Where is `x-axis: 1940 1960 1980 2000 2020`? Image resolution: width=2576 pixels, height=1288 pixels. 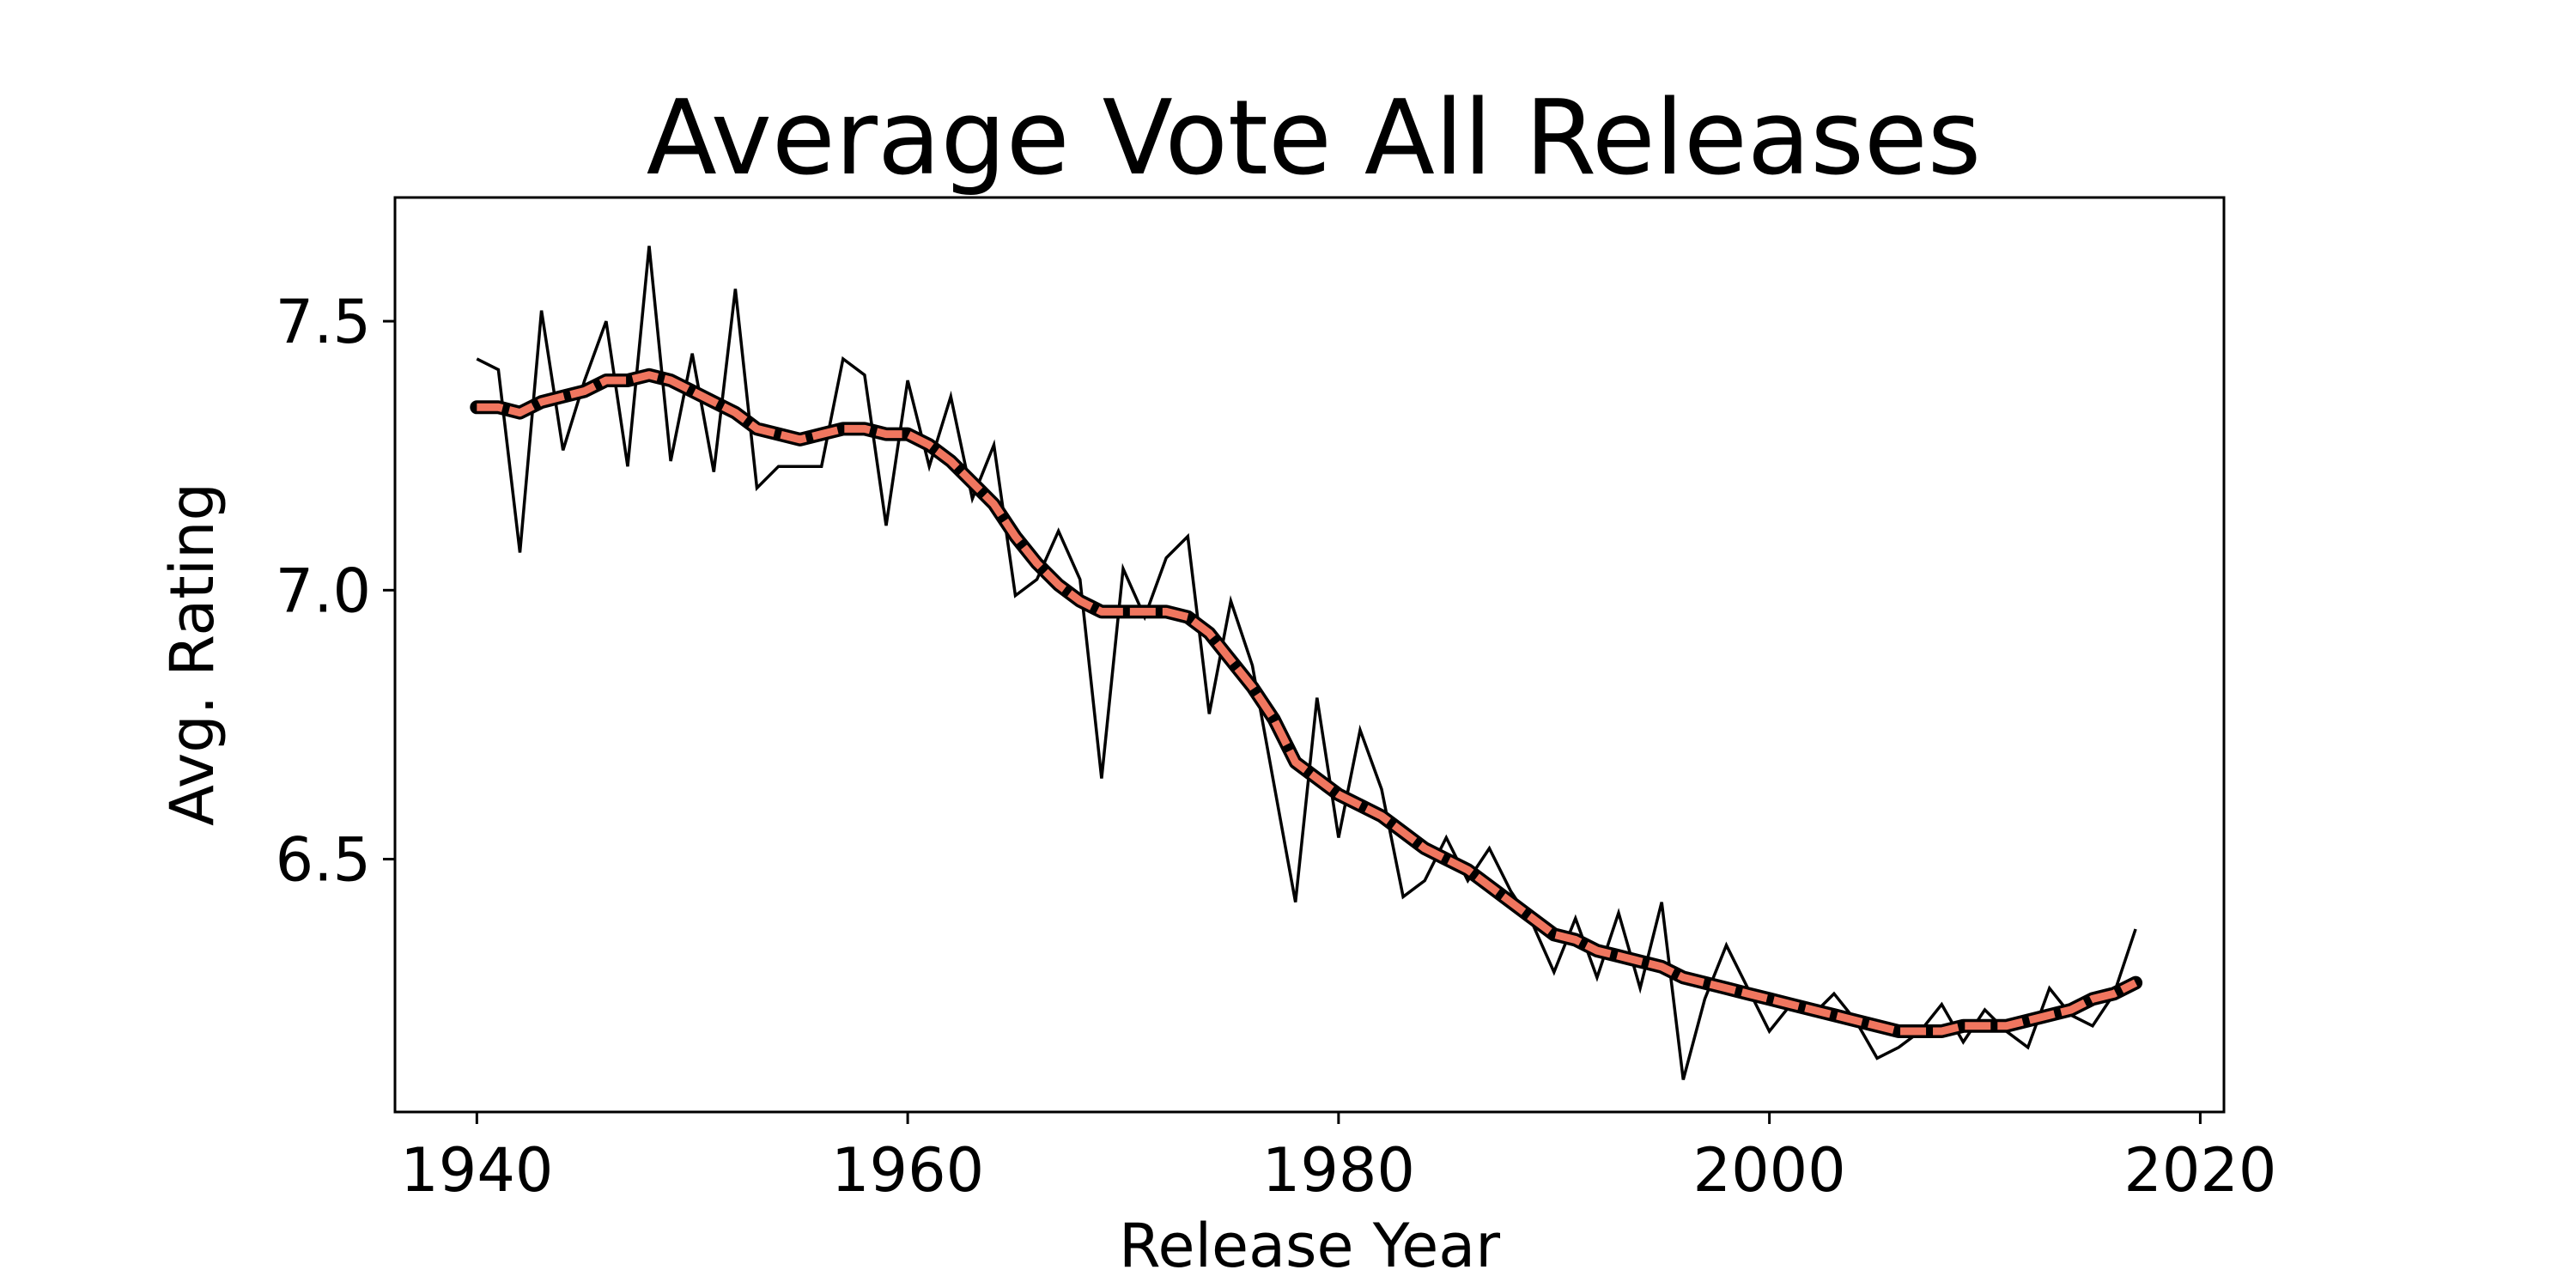 x-axis: 1940 1960 1980 2000 2020 is located at coordinates (1338, 1159).